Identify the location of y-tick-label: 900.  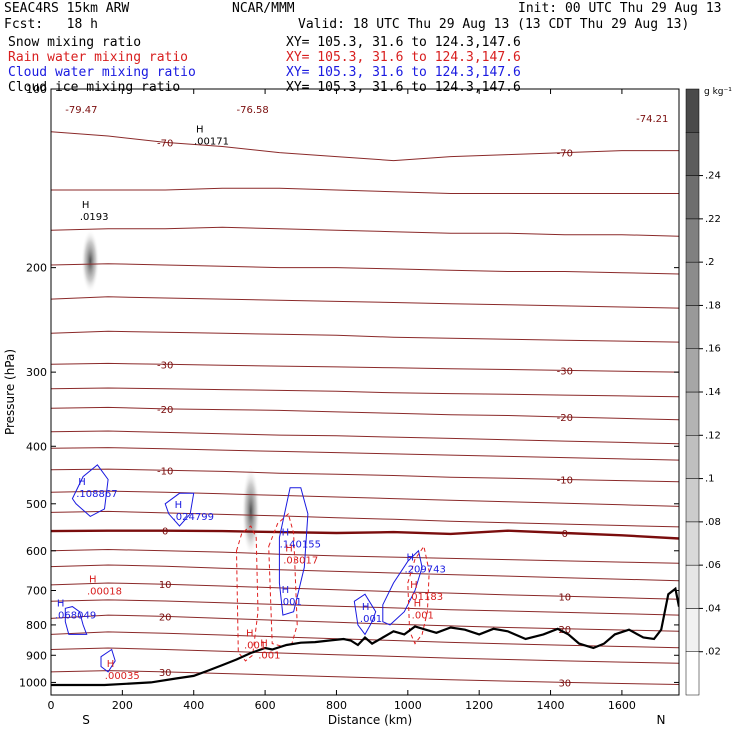
(36, 655).